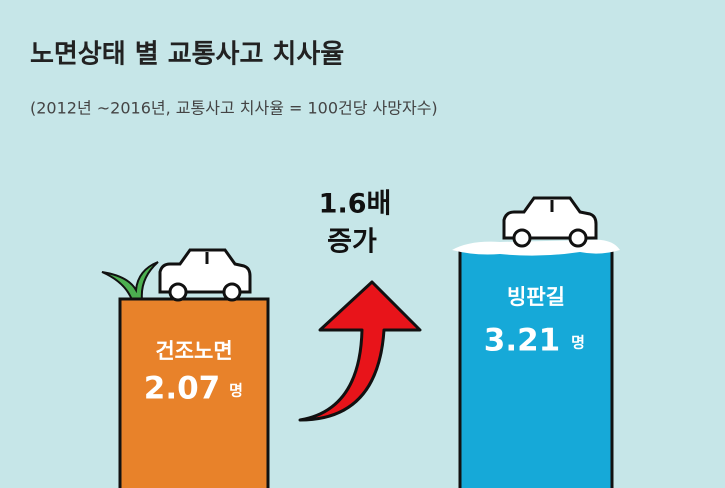  I want to click on grass, so click(130, 281).